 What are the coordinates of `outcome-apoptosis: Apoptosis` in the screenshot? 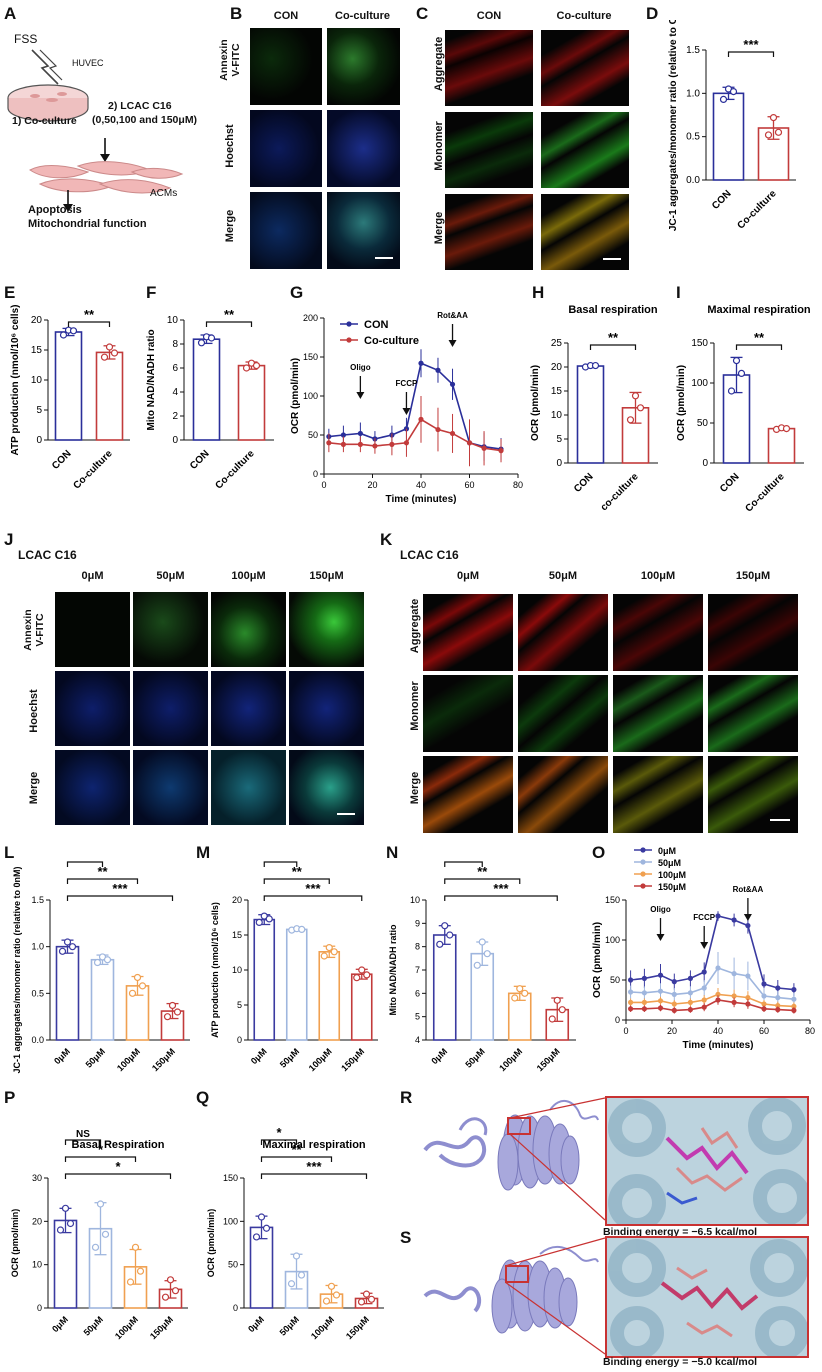 It's located at (55, 210).